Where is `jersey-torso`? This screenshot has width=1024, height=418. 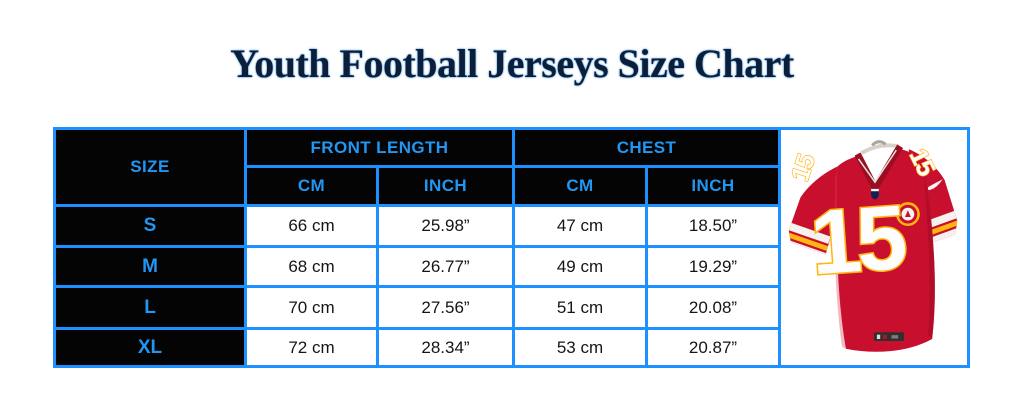 jersey-torso is located at coordinates (884, 250).